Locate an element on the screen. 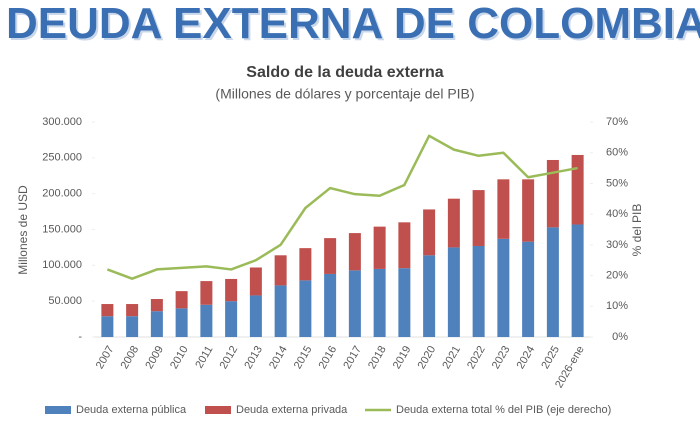 Image resolution: width=700 pixels, height=423 pixels. y2-tick-label: 50% is located at coordinates (617, 183).